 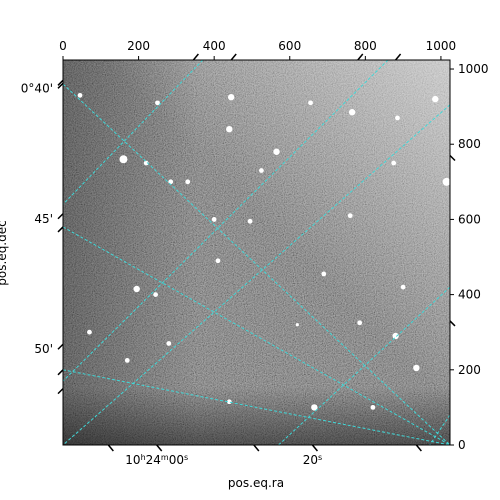 I want to click on x-tick-label: 600, so click(x=289, y=46).